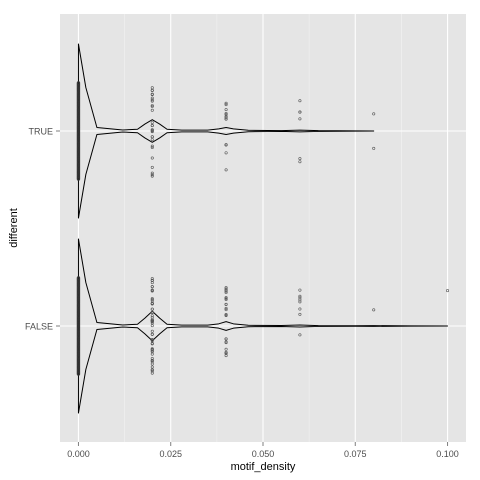  Describe the element at coordinates (78, 454) in the screenshot. I see `x-tick-label: 0.000` at that location.